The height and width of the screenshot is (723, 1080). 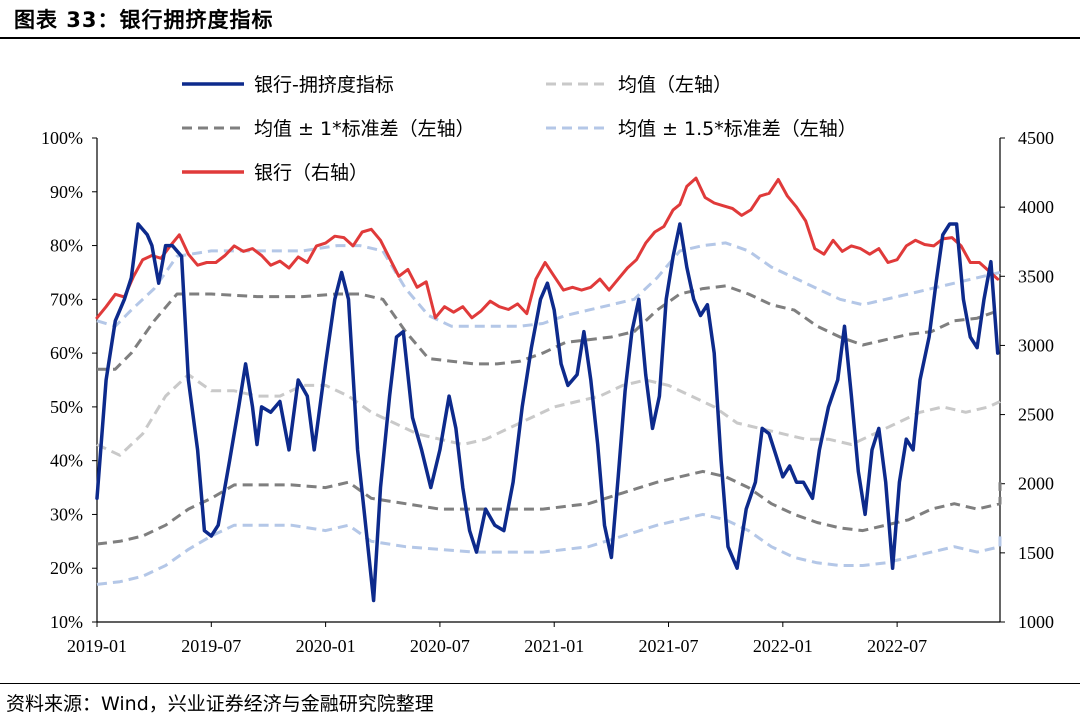 I want to click on x-tick-label: 2019-07, so click(x=211, y=646).